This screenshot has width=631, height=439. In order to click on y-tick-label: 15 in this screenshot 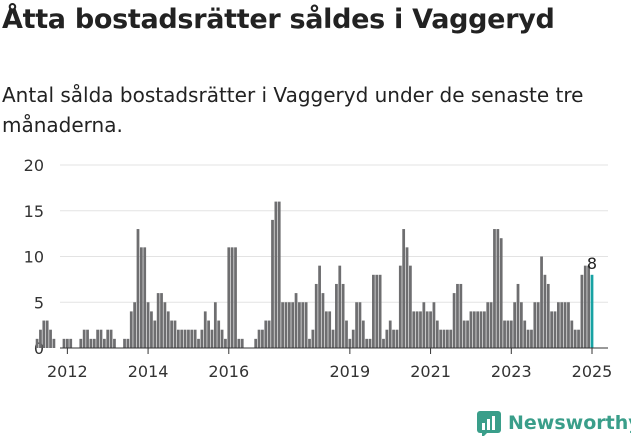, I will do `click(34, 211)`.